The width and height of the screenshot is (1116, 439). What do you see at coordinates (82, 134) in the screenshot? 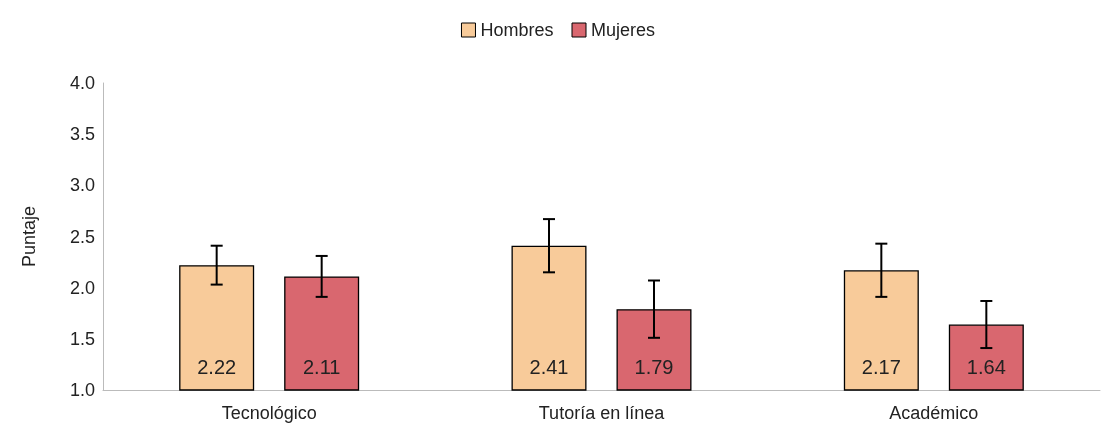
I see `y-tick-label: 3.5` at bounding box center [82, 134].